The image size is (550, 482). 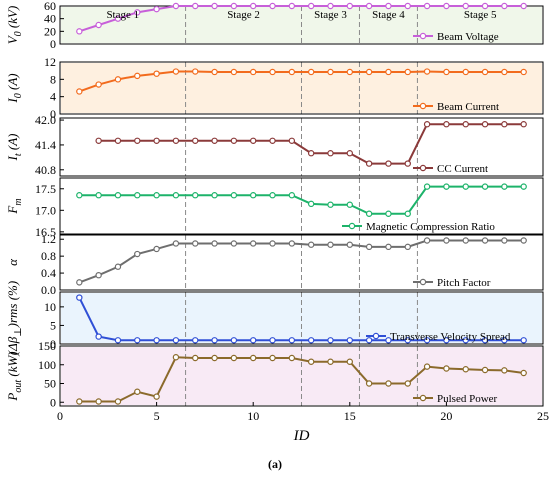 What do you see at coordinates (53, 325) in the screenshot?
I see `y-tick-label: 5` at bounding box center [53, 325].